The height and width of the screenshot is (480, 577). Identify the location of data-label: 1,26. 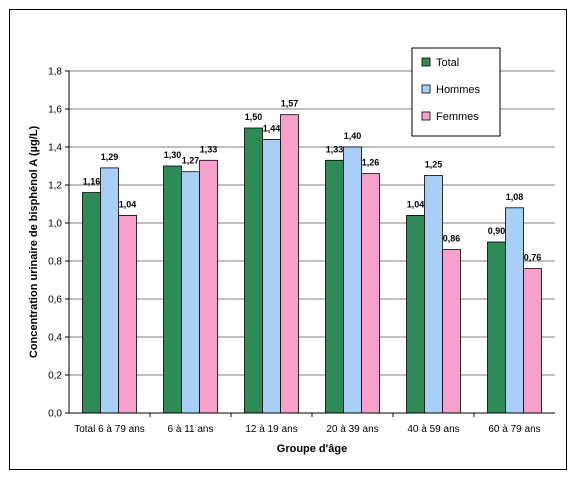
(371, 163).